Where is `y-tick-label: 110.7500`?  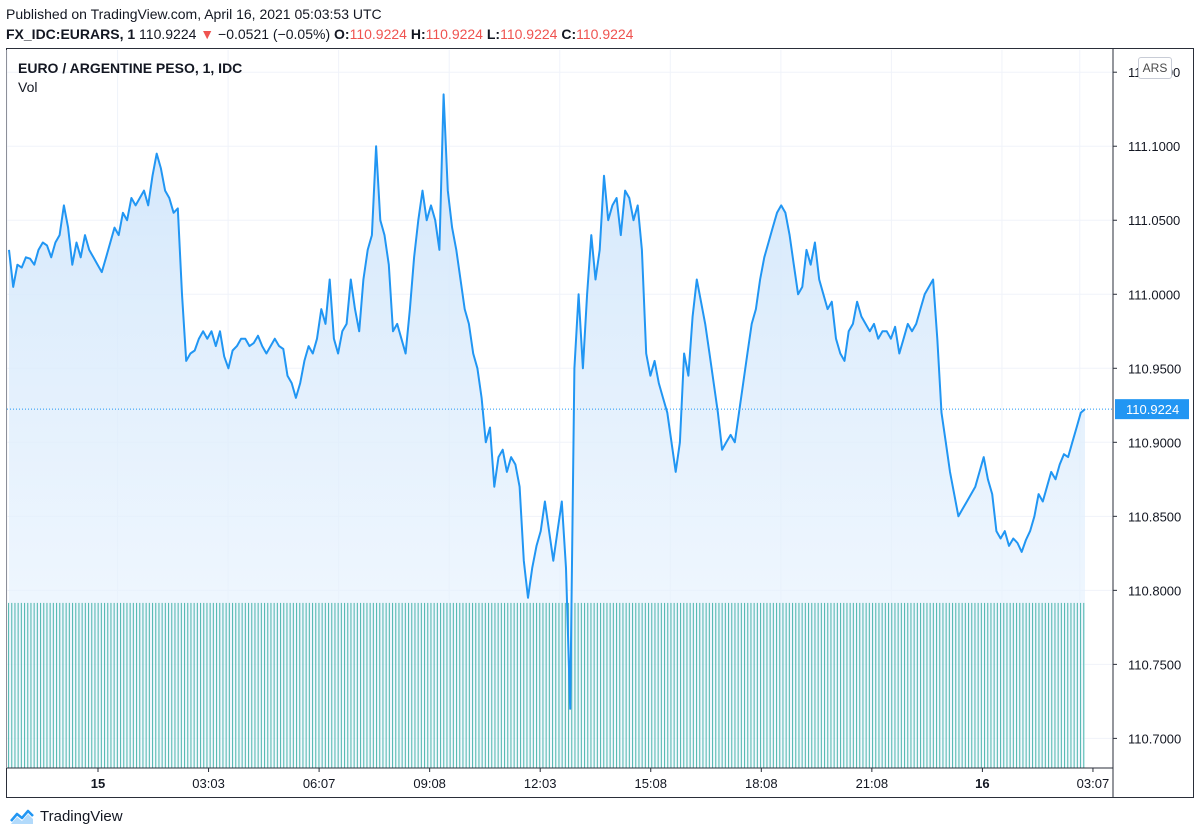
y-tick-label: 110.7500 is located at coordinates (1154, 664).